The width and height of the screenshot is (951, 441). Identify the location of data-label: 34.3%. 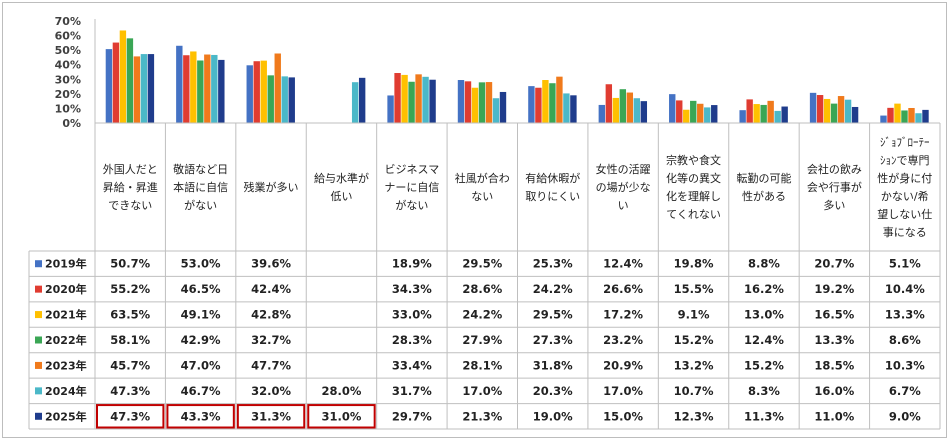
(412, 289).